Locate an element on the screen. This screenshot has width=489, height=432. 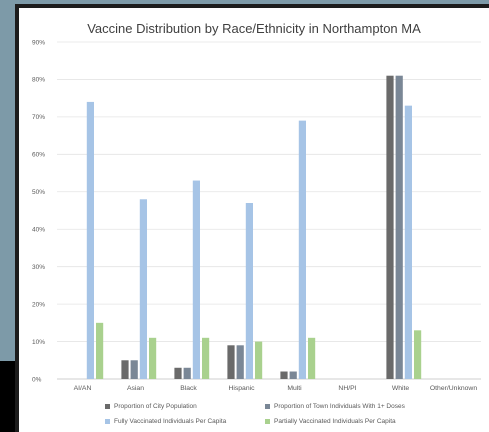
legend-label: Proportion of City Population is located at coordinates (155, 406).